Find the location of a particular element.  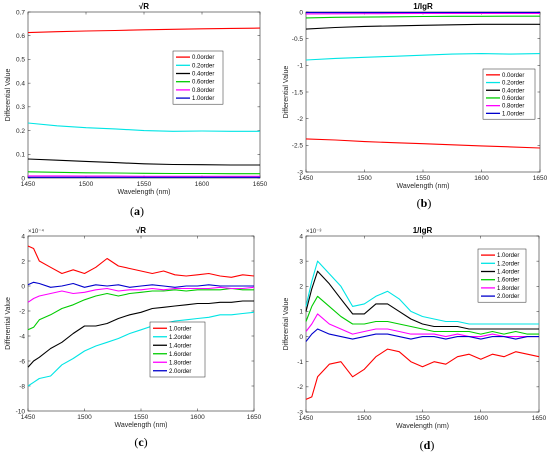

axis-exponent-label: ×10⁻⁴ is located at coordinates (36, 231).